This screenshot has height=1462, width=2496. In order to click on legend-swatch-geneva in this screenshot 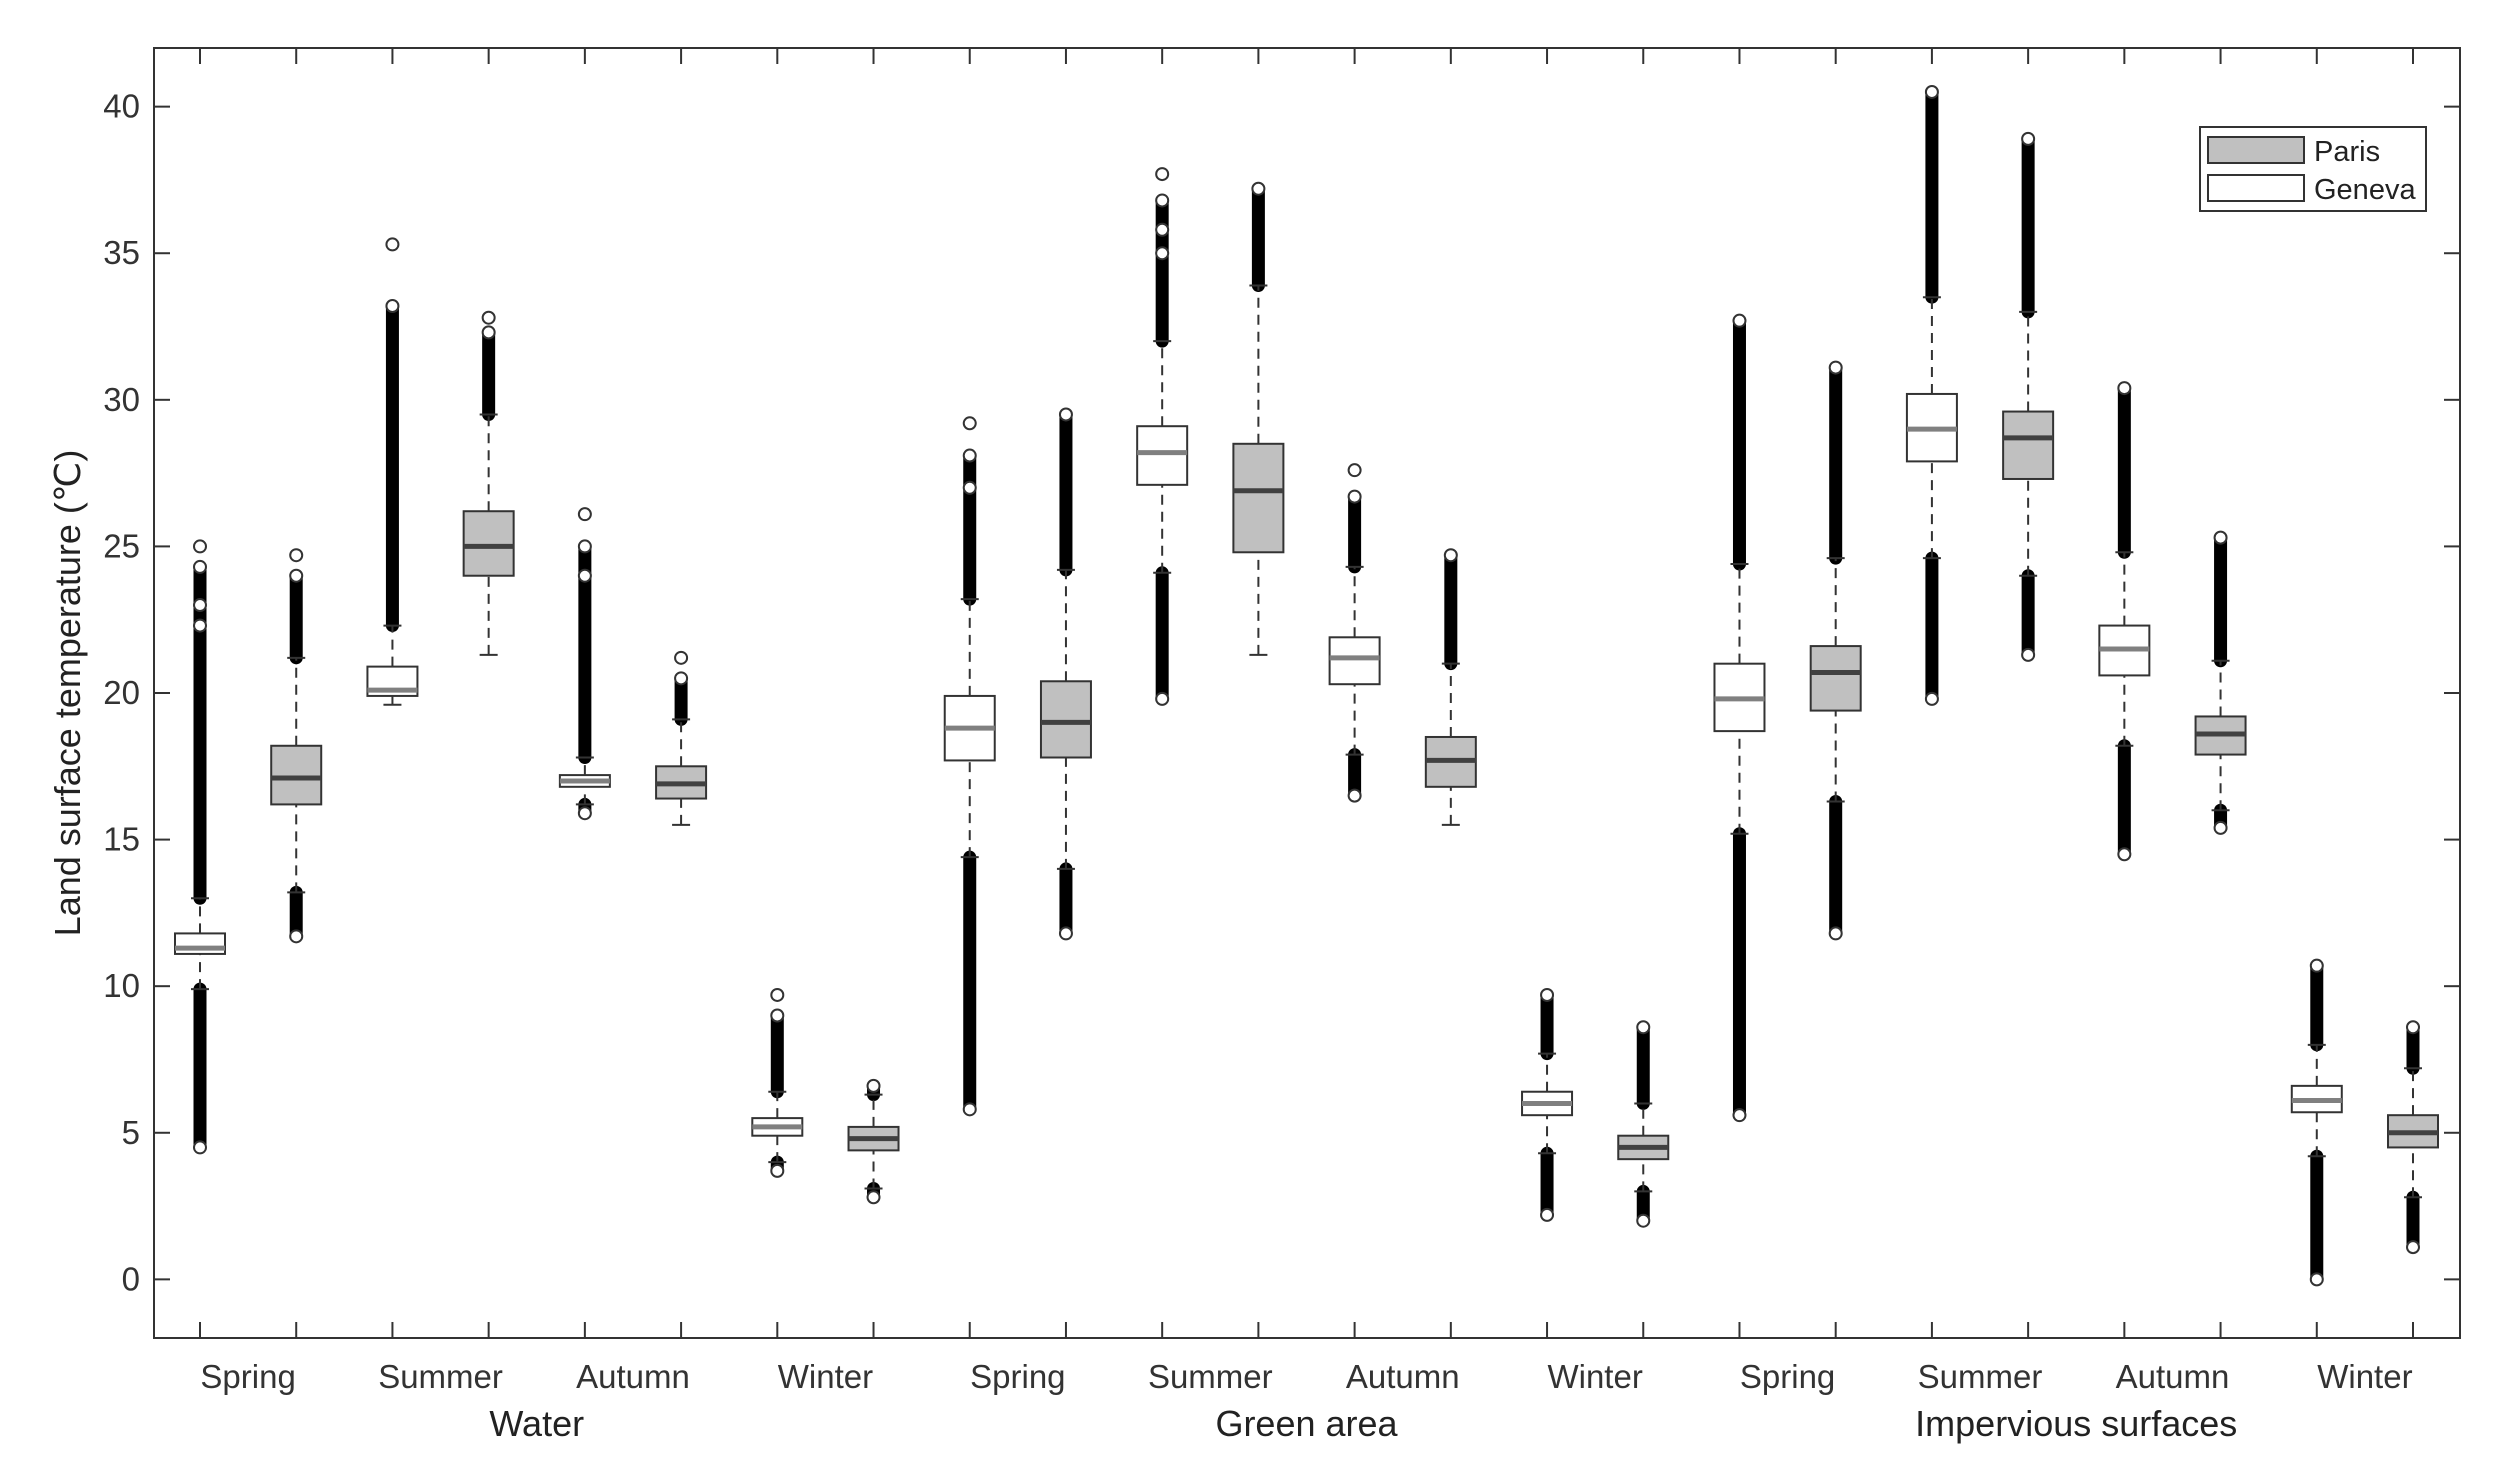, I will do `click(2256, 188)`.